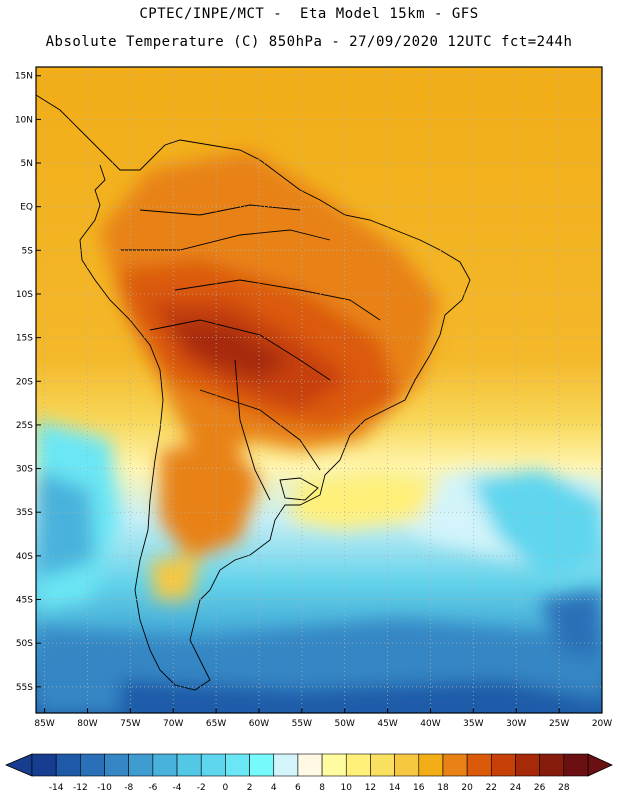  Describe the element at coordinates (259, 724) in the screenshot. I see `lon-label: 60W` at that location.